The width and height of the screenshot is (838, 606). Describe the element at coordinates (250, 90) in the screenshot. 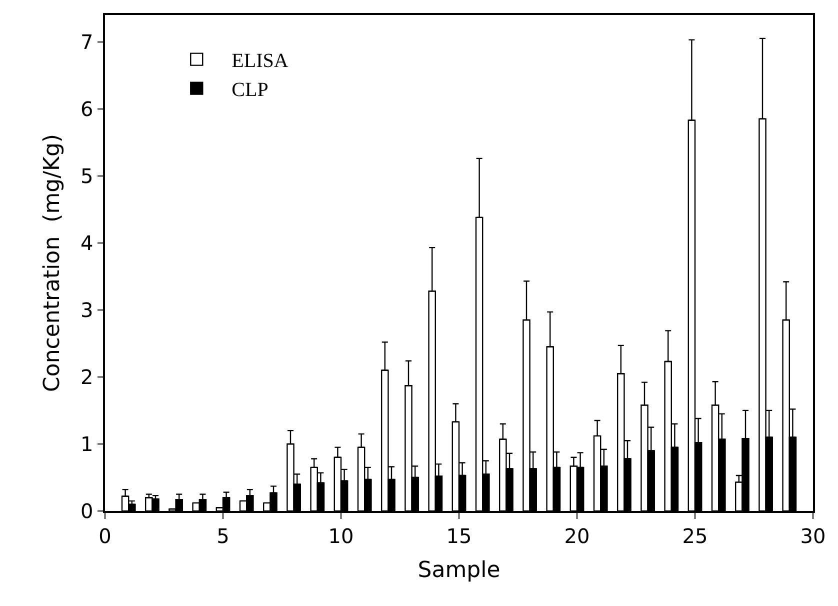

I see `legend-label: CLP` at that location.